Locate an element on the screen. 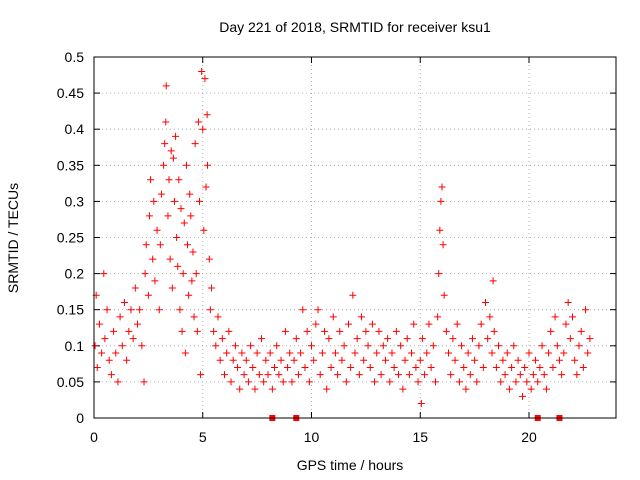 This screenshot has width=640, height=480. y-tick-label: 0.5 is located at coordinates (75, 57).